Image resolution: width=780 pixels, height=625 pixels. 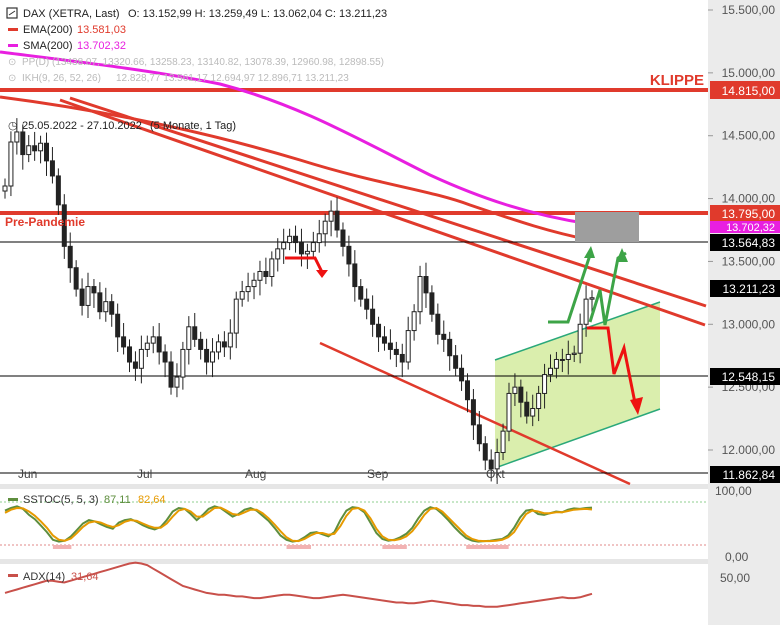 What do you see at coordinates (13, 126) in the screenshot?
I see `clock-icon: ◷` at bounding box center [13, 126].